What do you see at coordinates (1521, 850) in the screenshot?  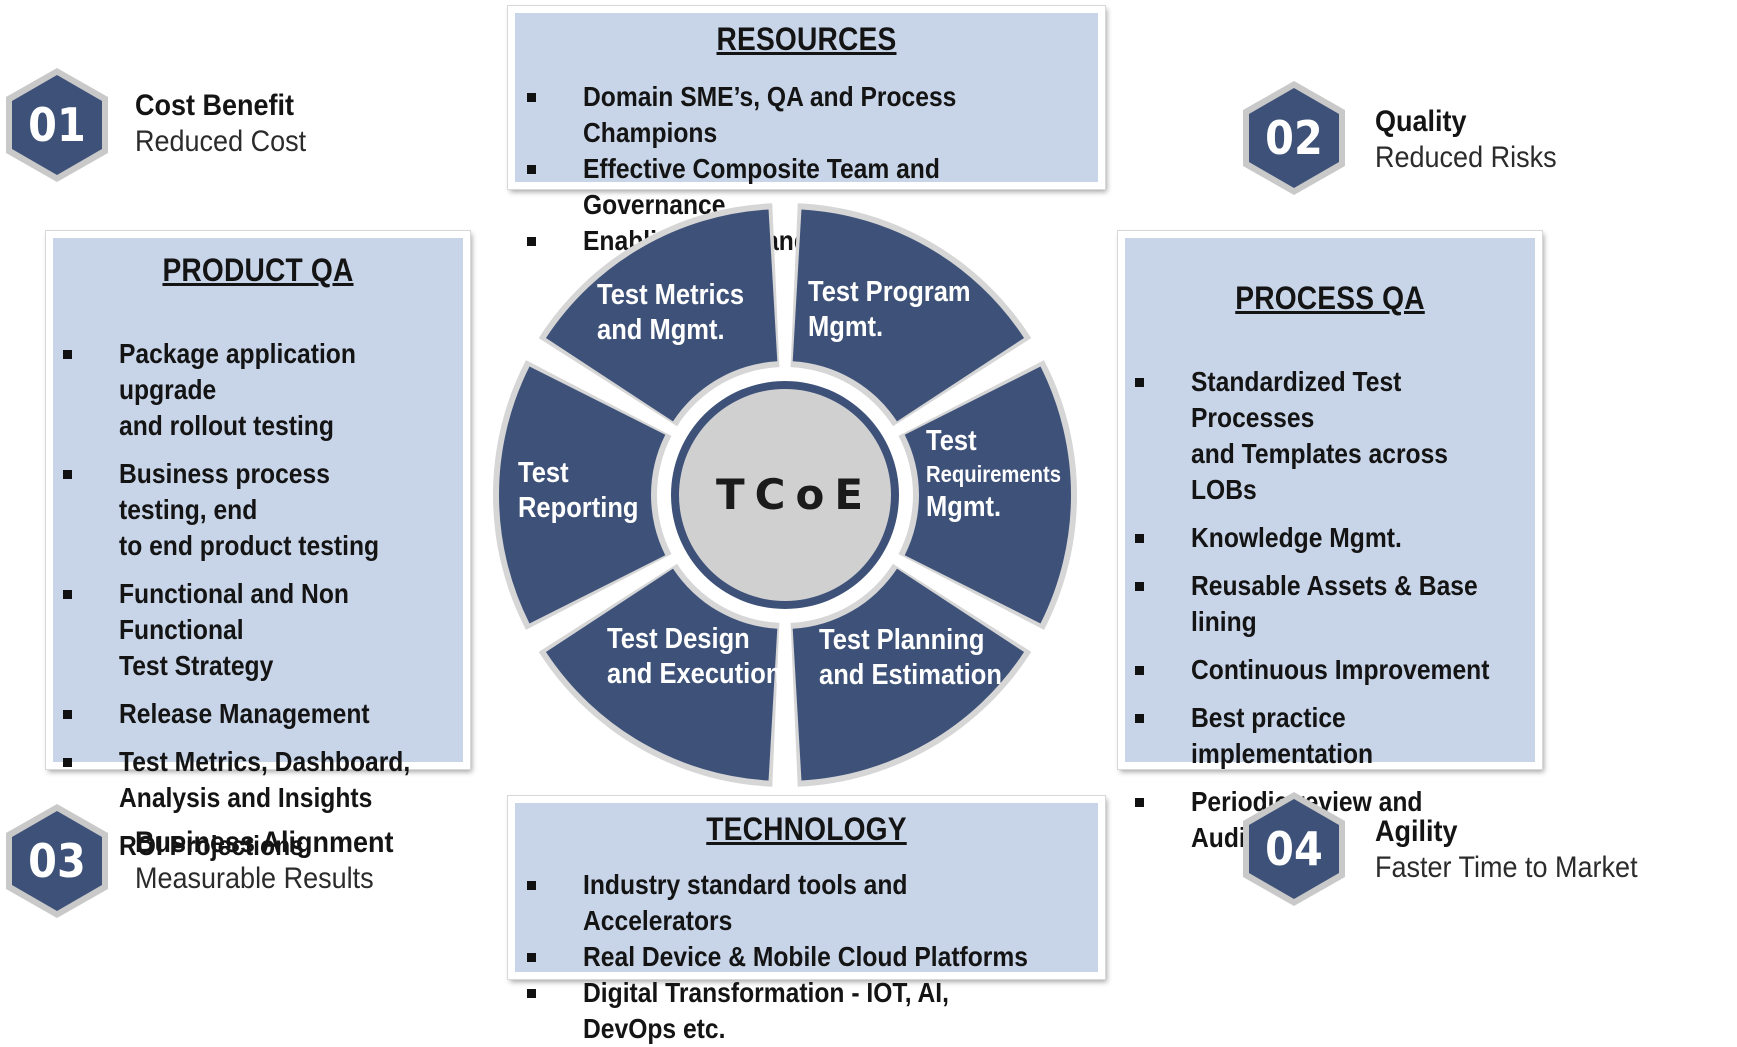 I see `callout-agility: Agility Faster Time to Market` at bounding box center [1521, 850].